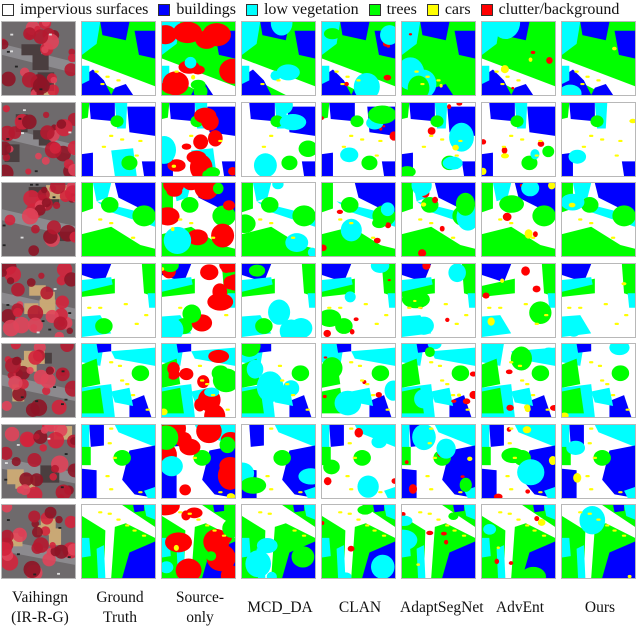 The width and height of the screenshot is (640, 628). What do you see at coordinates (164, 10) in the screenshot?
I see `swatch-buildings-icon` at bounding box center [164, 10].